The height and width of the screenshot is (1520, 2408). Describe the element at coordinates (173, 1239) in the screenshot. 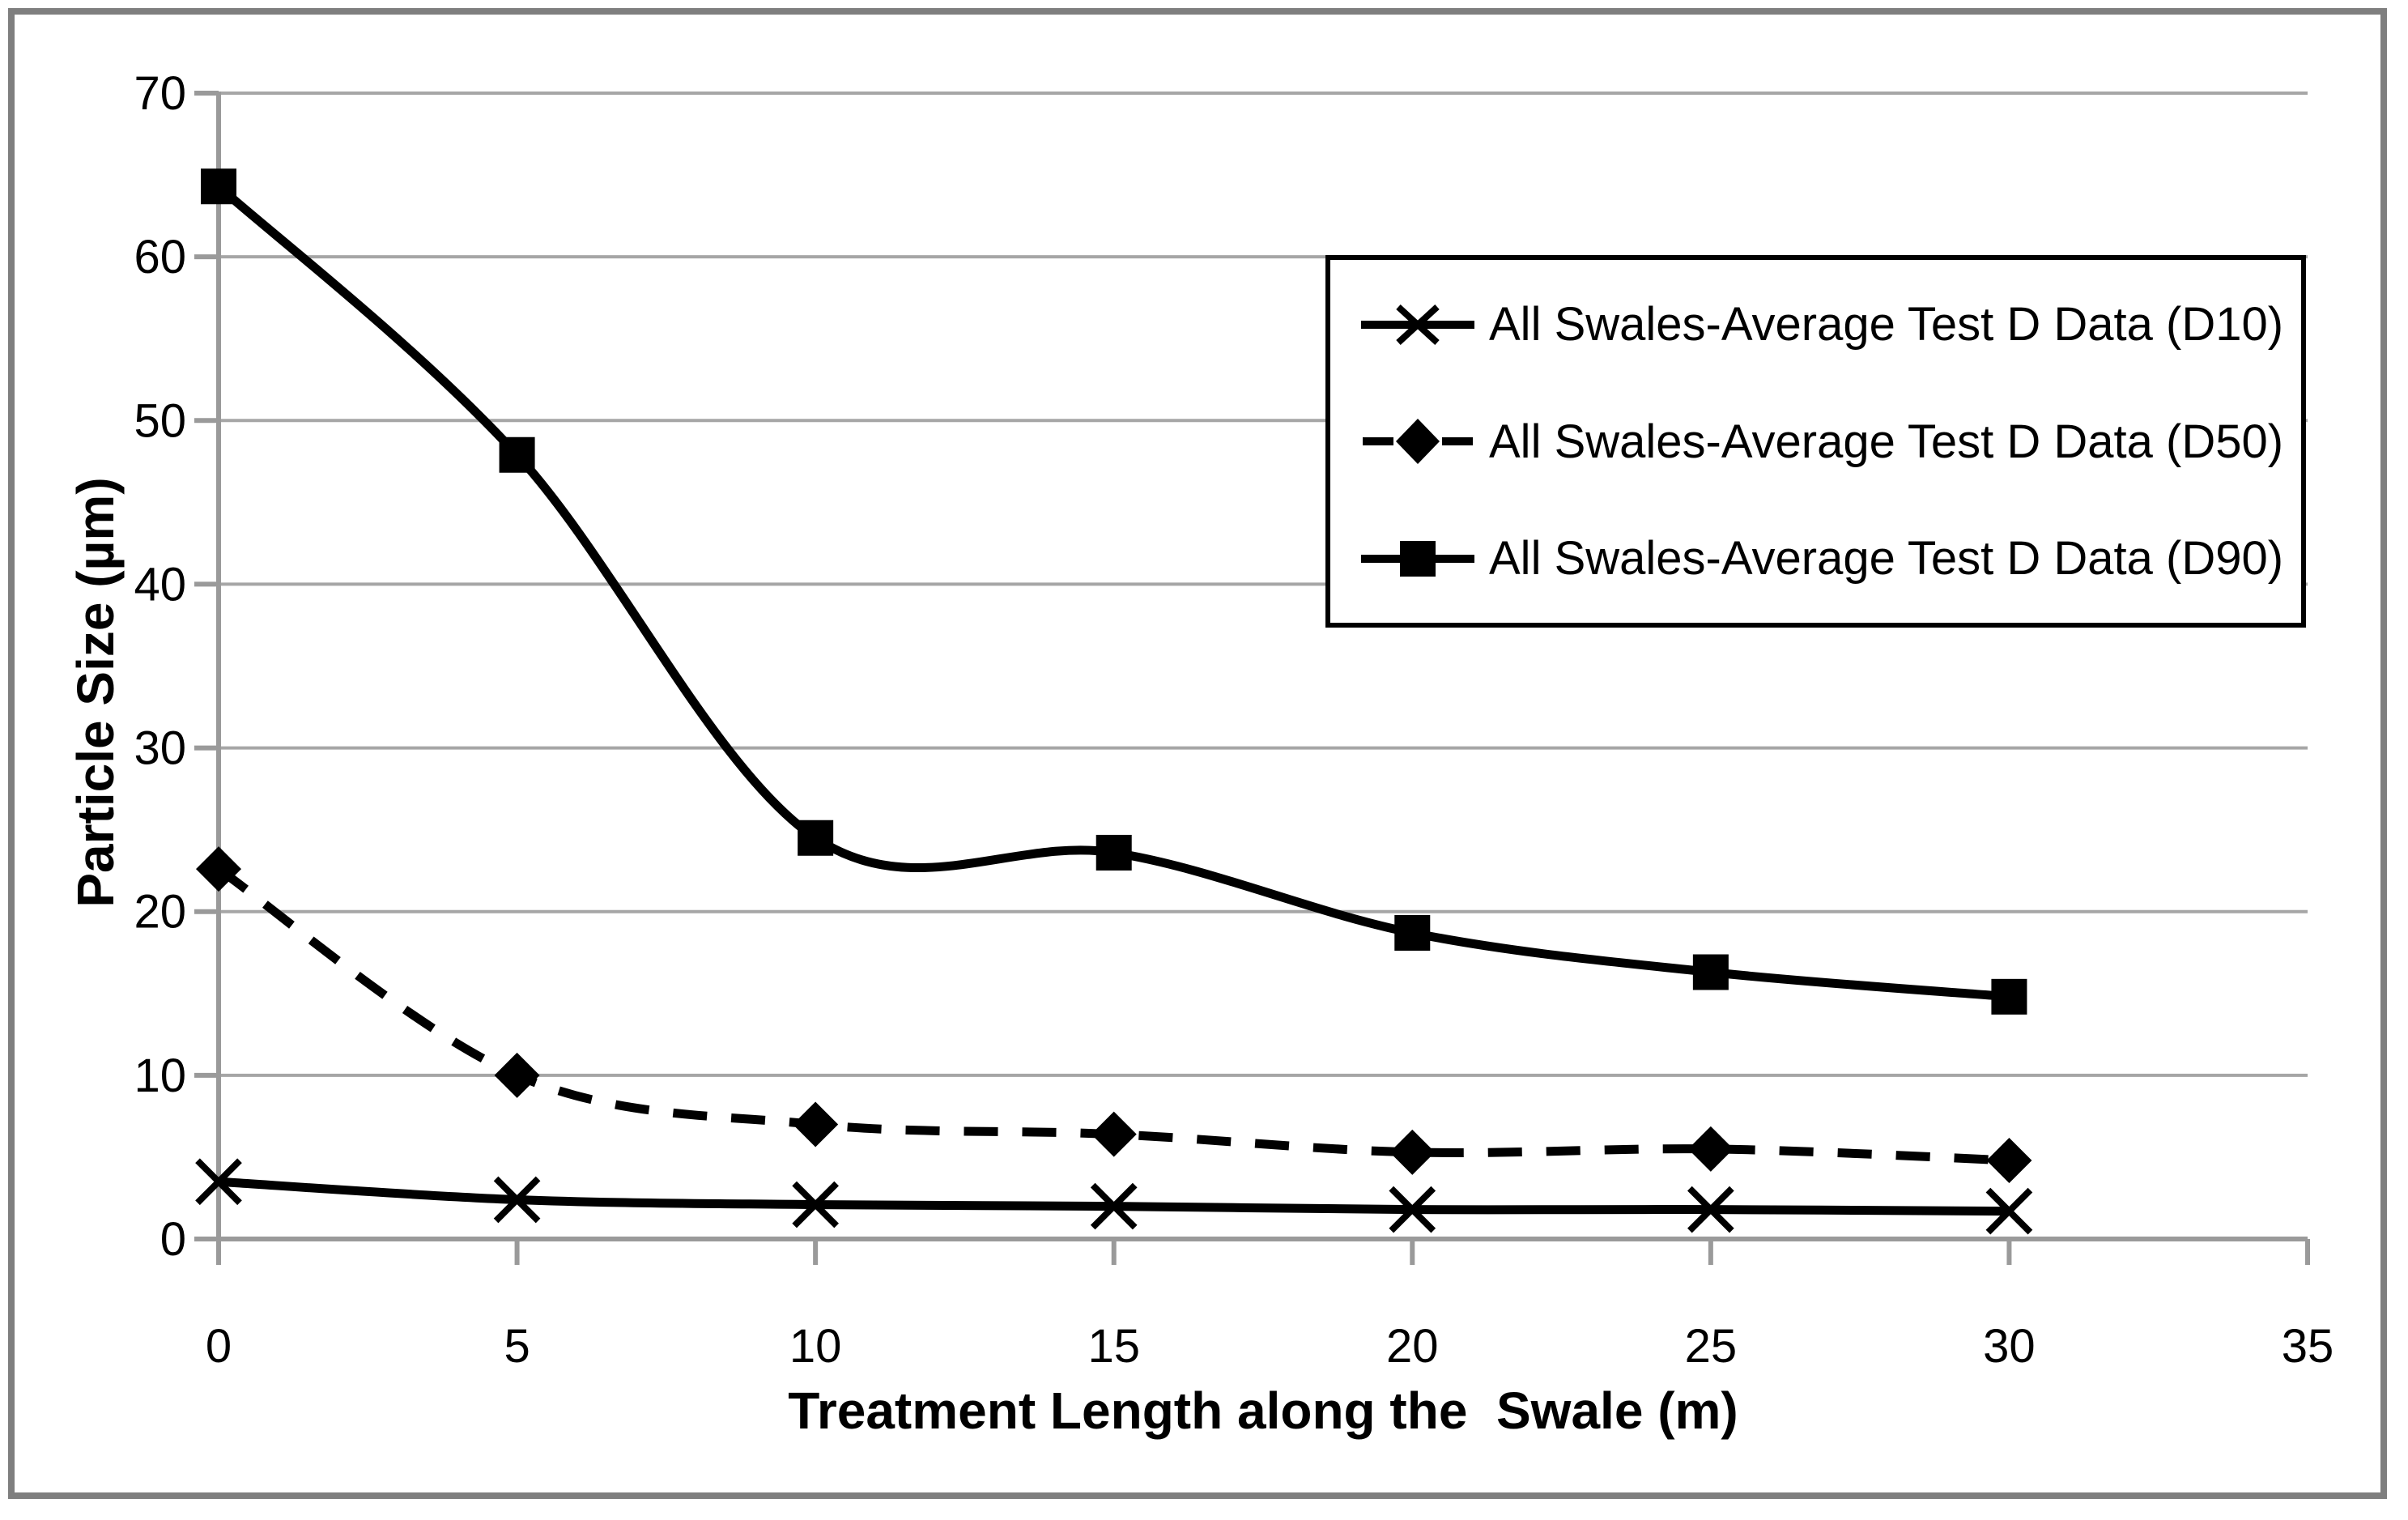

I see `y-tick-label: 0` at that location.